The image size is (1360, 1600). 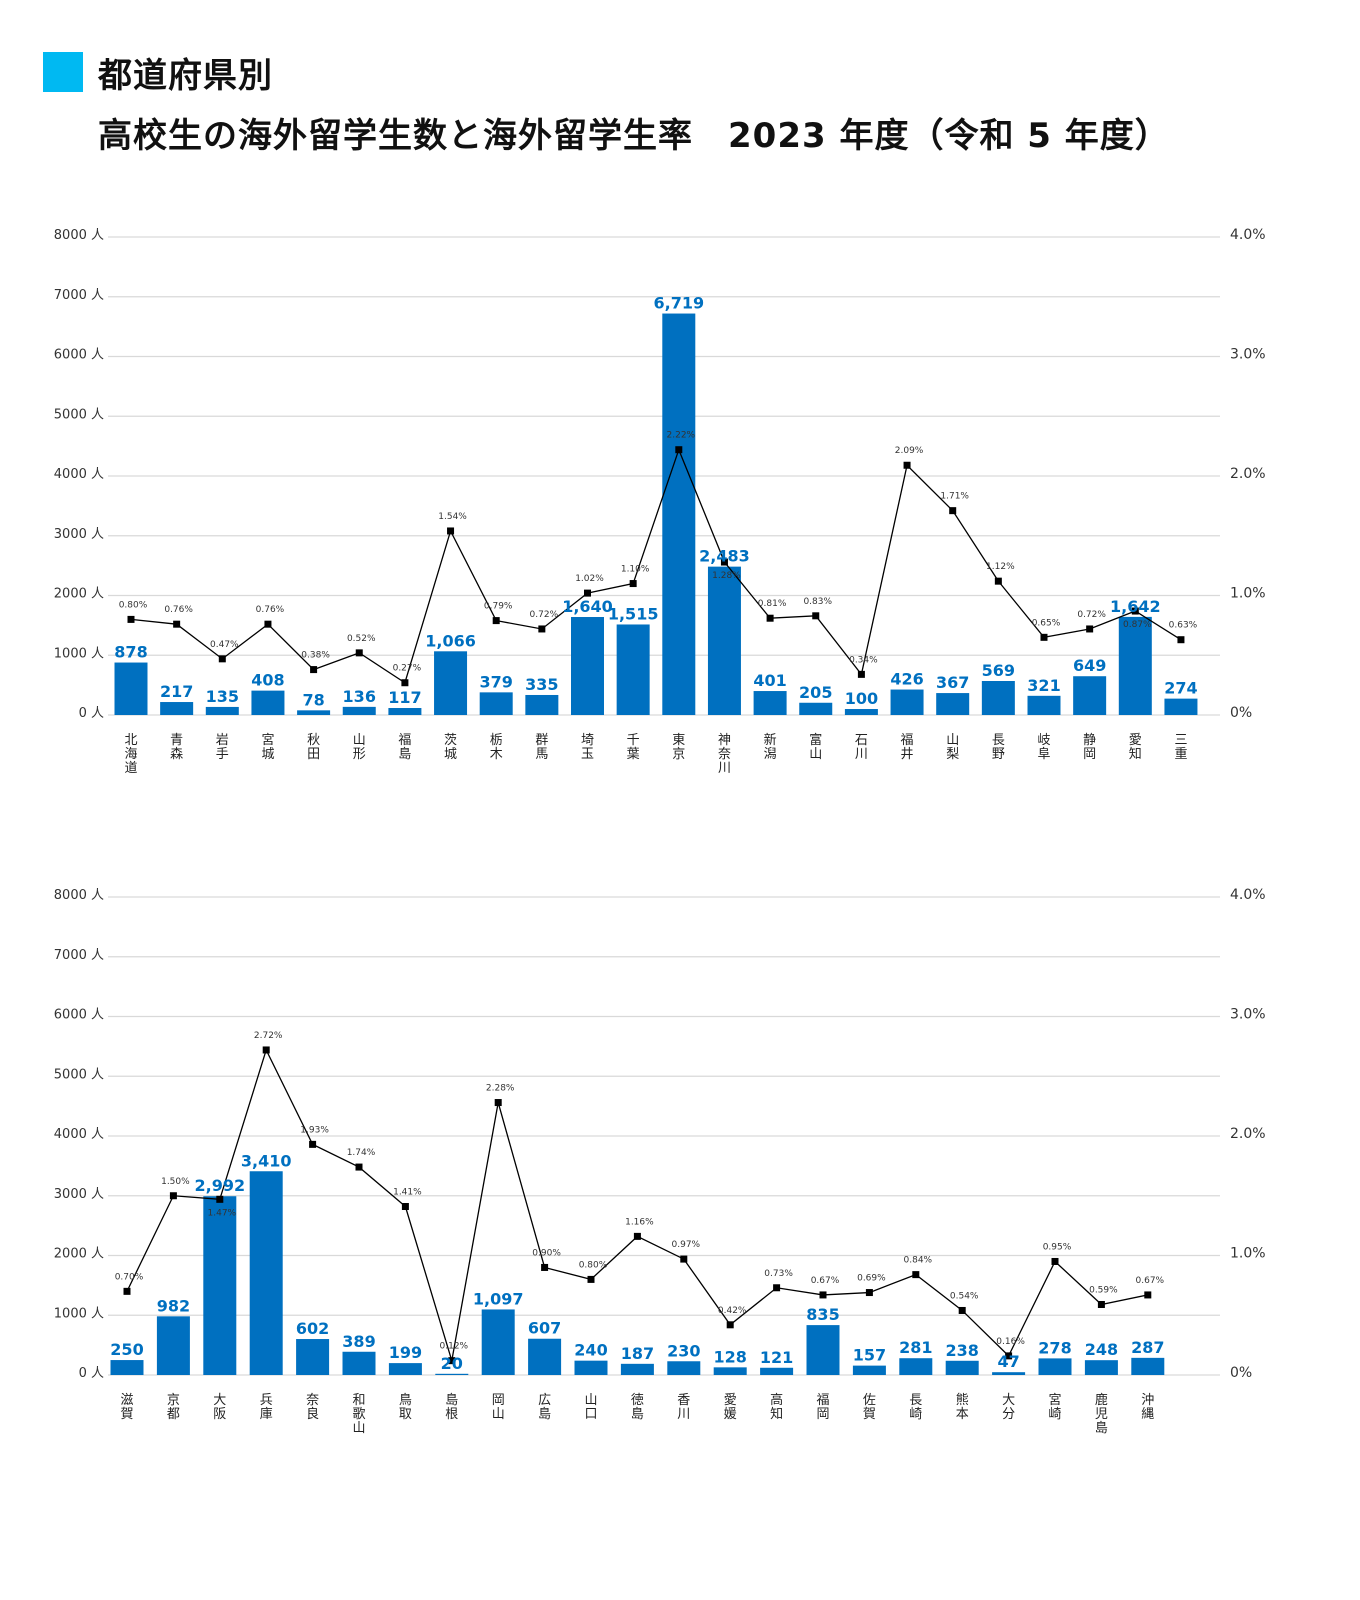 What do you see at coordinates (176, 691) in the screenshot?
I see `bar-value-label: 217` at bounding box center [176, 691].